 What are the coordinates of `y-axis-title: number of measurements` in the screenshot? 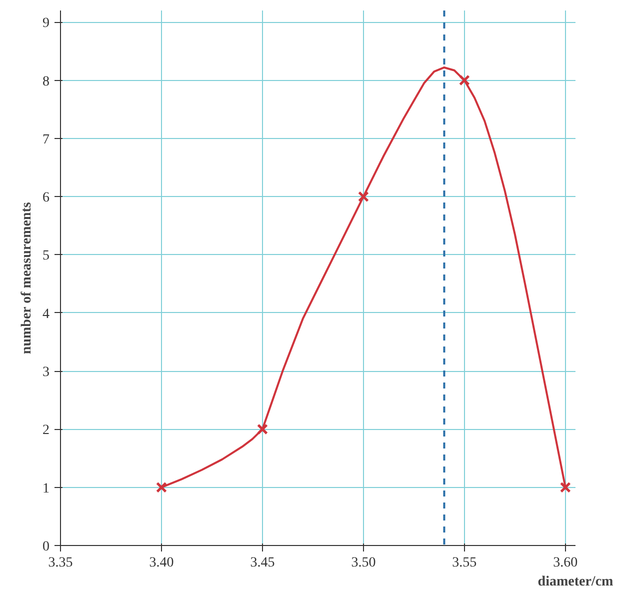 It's located at (27, 278).